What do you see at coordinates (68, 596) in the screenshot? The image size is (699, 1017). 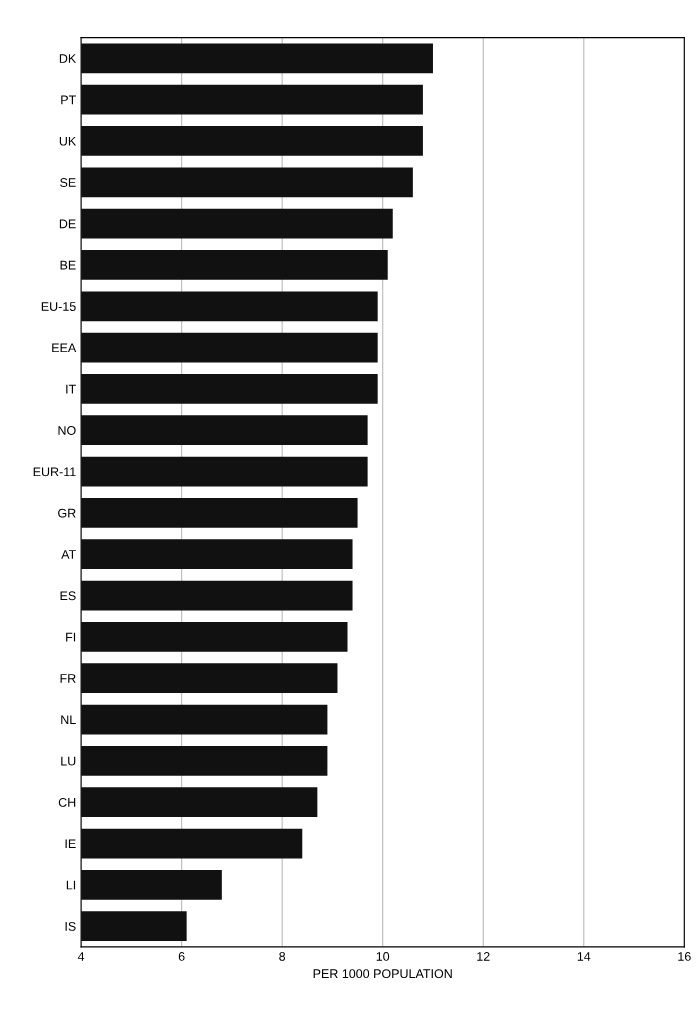 I see `y-tick-label: ES` at bounding box center [68, 596].